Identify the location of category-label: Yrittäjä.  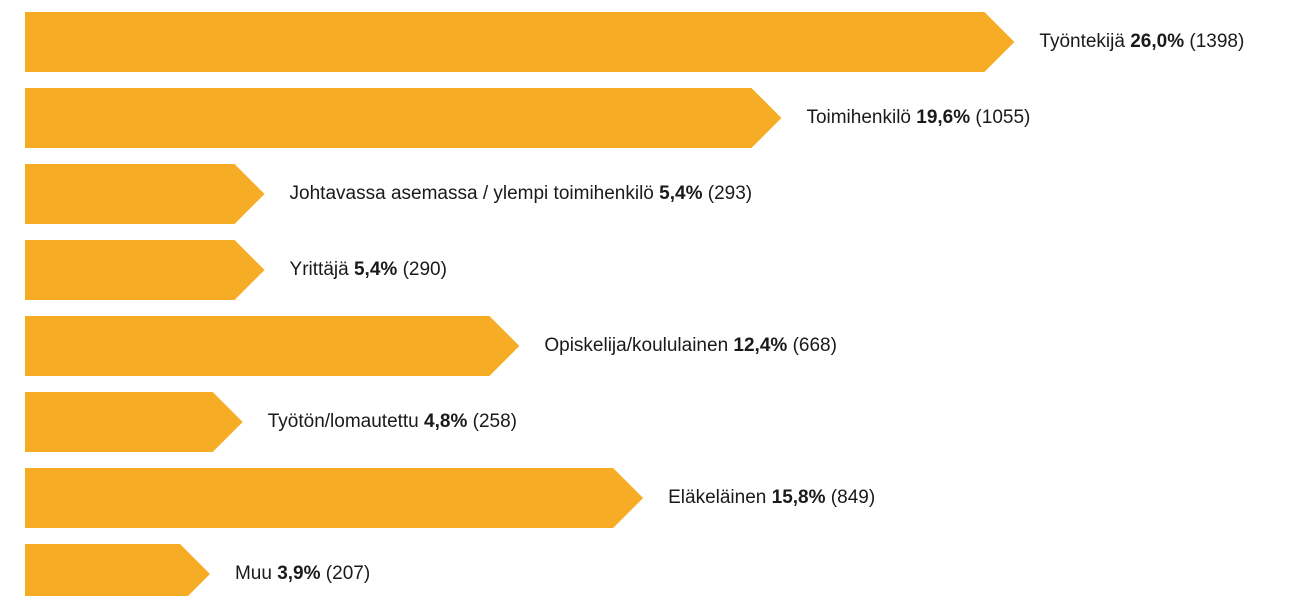
(320, 269).